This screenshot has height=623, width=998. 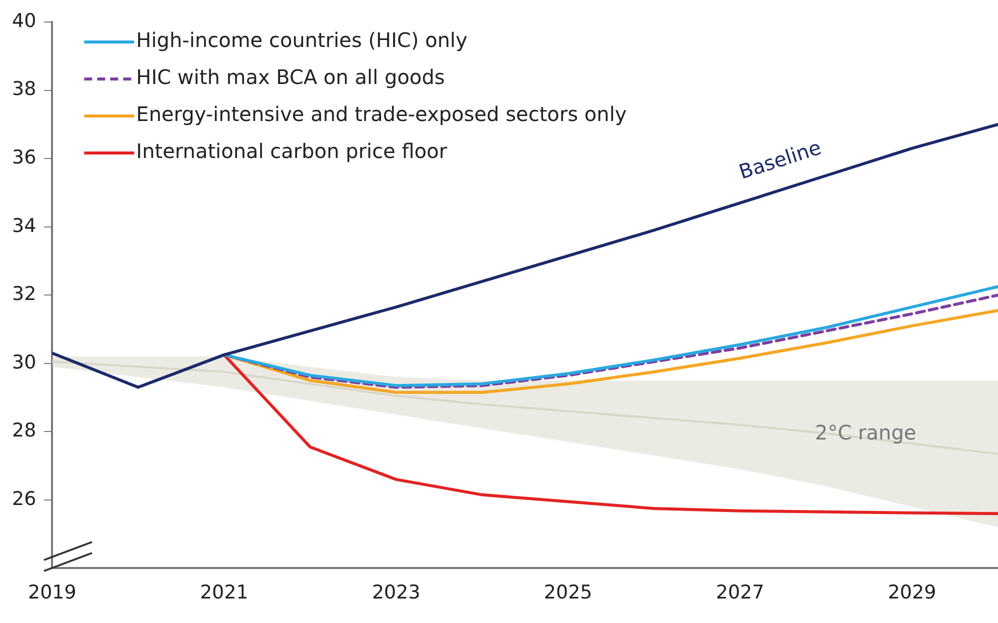 What do you see at coordinates (24, 499) in the screenshot?
I see `y-tick-label: 26` at bounding box center [24, 499].